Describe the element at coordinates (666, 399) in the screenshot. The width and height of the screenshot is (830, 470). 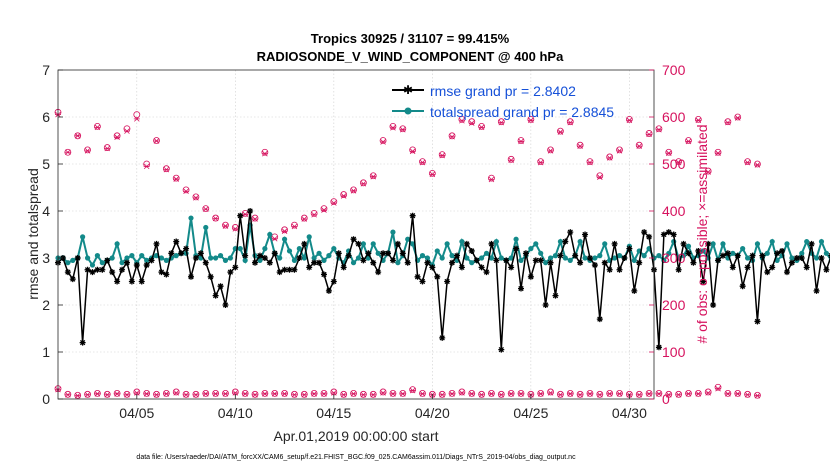
I see `y-tick-label-right: 0` at that location.